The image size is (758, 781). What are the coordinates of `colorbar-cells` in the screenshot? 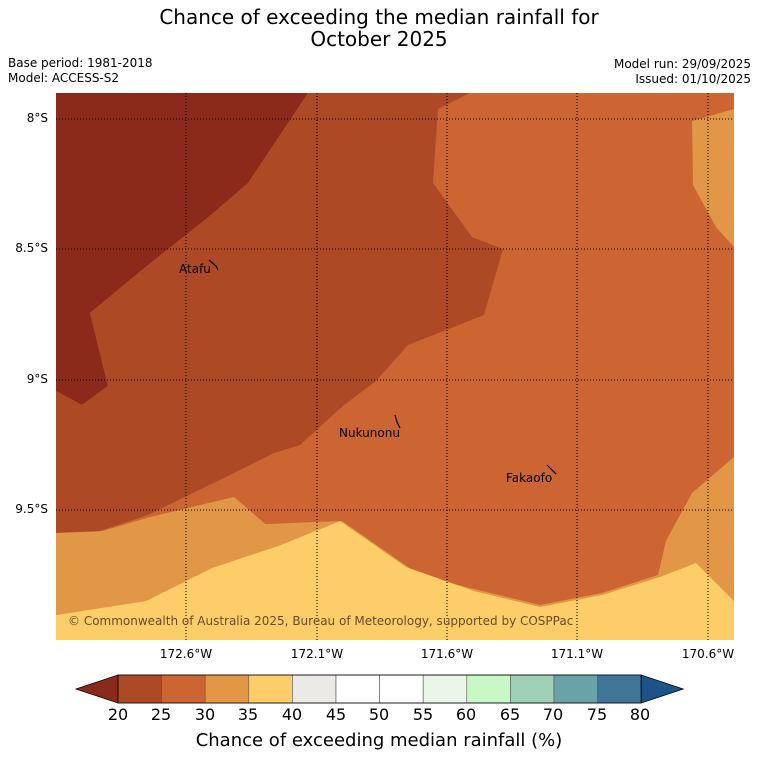 It's located at (379, 689).